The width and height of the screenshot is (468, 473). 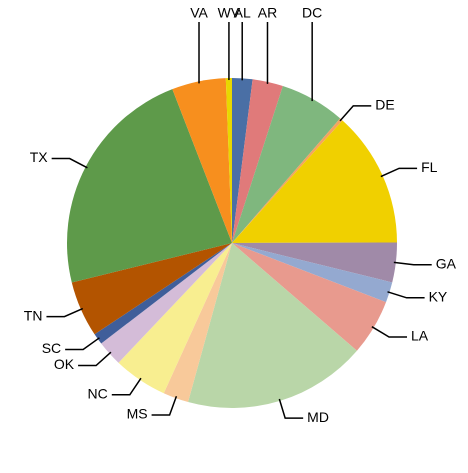 I want to click on slice-label: VA, so click(x=199, y=13).